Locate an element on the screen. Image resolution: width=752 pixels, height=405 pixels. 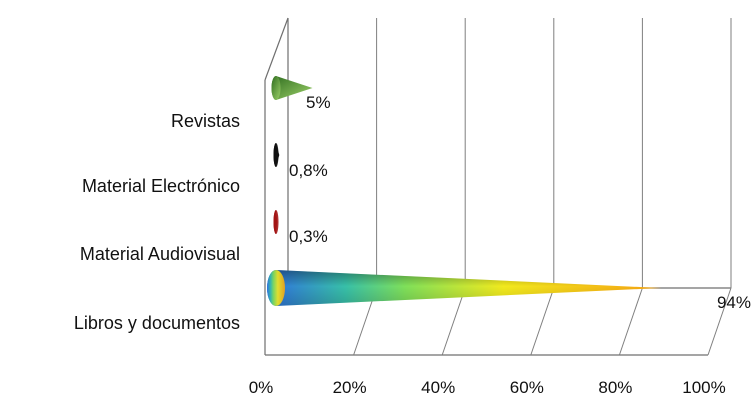
cone-bar-shading is located at coordinates (464, 288).